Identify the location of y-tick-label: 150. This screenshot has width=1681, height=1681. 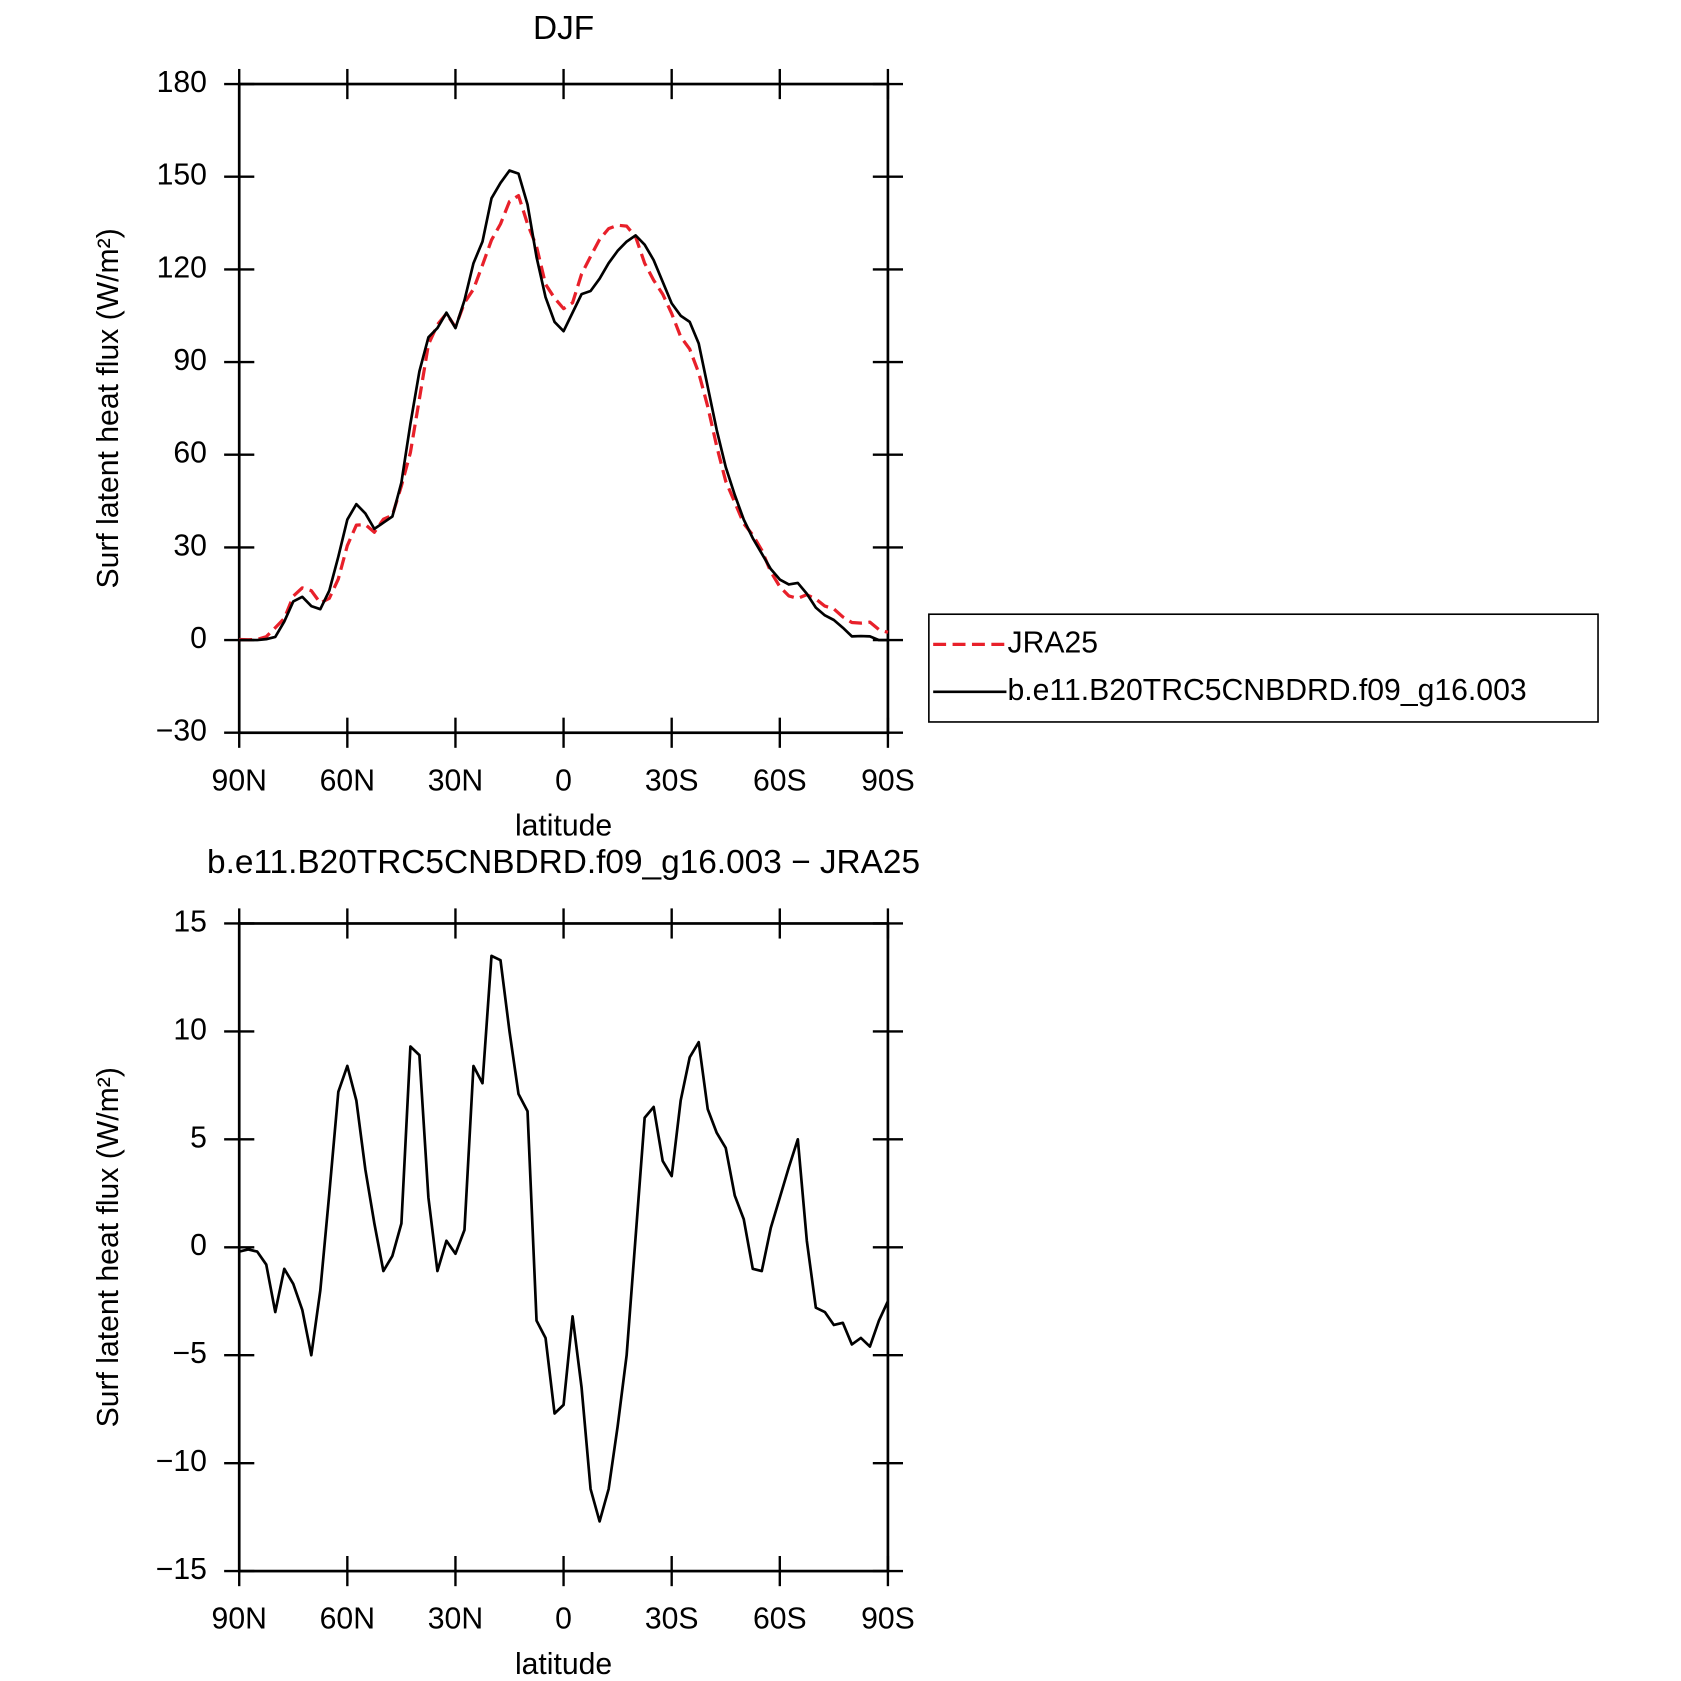
(182, 175).